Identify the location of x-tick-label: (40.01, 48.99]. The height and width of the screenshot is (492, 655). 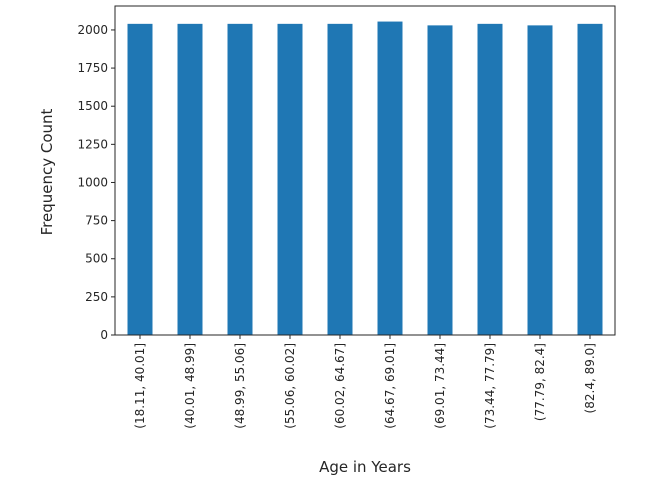
(190, 386).